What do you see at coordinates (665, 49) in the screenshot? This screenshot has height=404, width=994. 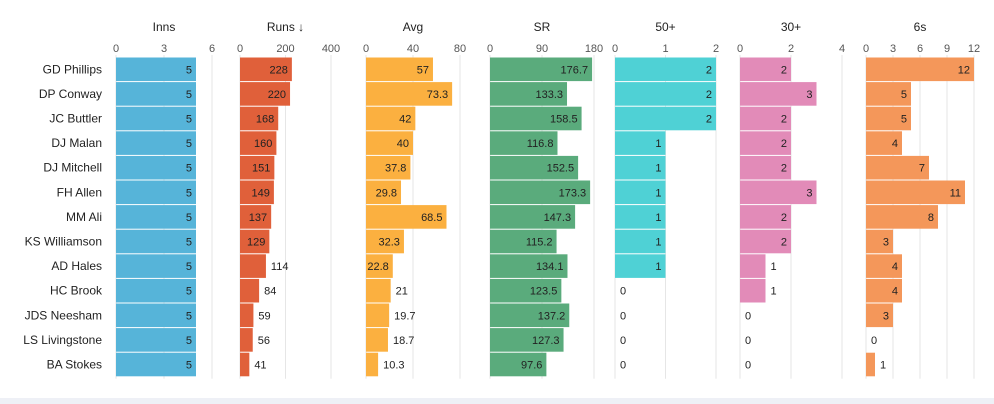 I see `tick-label: 1` at bounding box center [665, 49].